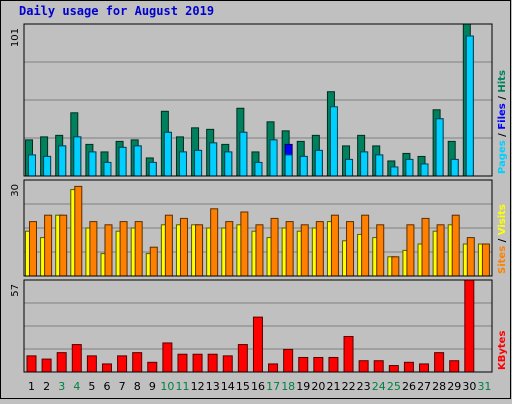 This screenshot has width=512, height=404. I want to click on x-tick-label-day-3: 3, so click(61, 386).